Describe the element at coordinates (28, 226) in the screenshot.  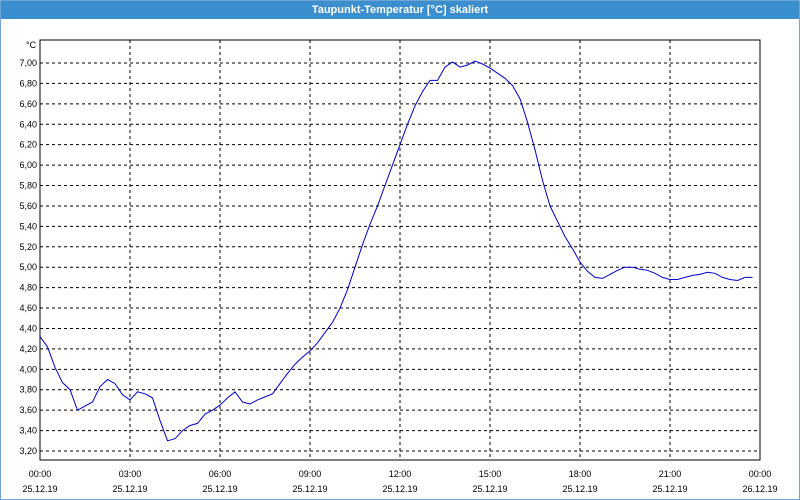
I see `y-tick-label: 5,40` at that location.